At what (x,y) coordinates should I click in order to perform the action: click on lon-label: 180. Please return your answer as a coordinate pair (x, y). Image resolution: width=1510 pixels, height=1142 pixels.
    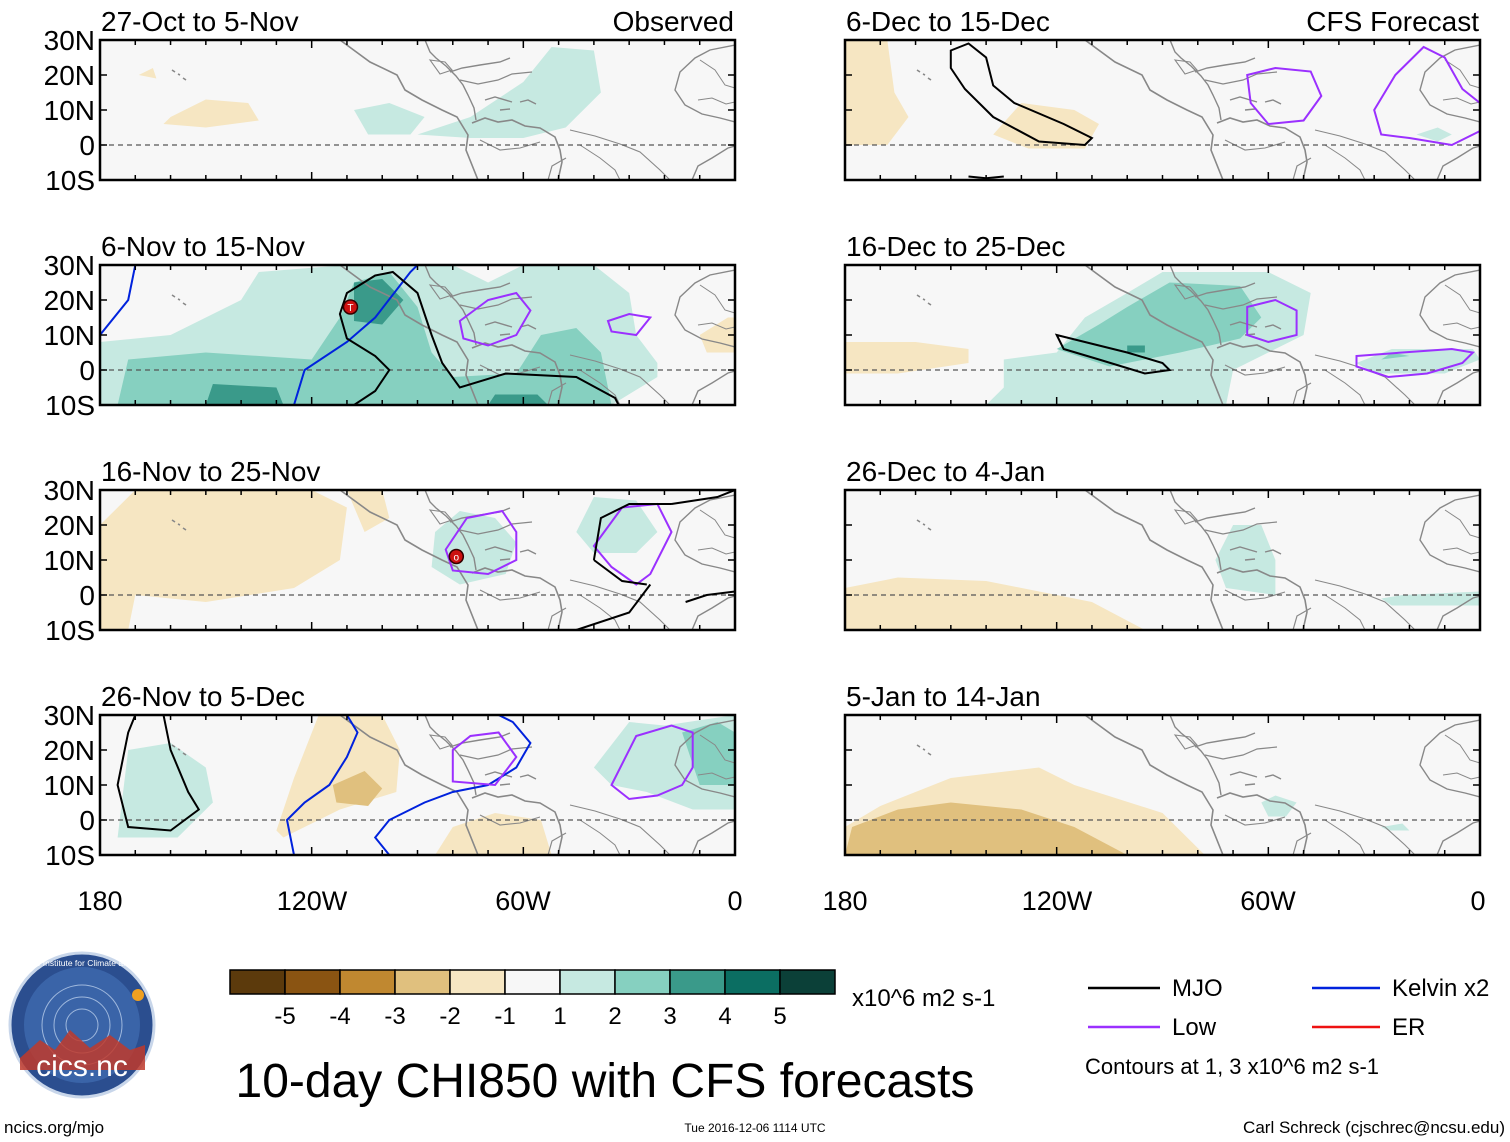
    Looking at the image, I should click on (99, 901).